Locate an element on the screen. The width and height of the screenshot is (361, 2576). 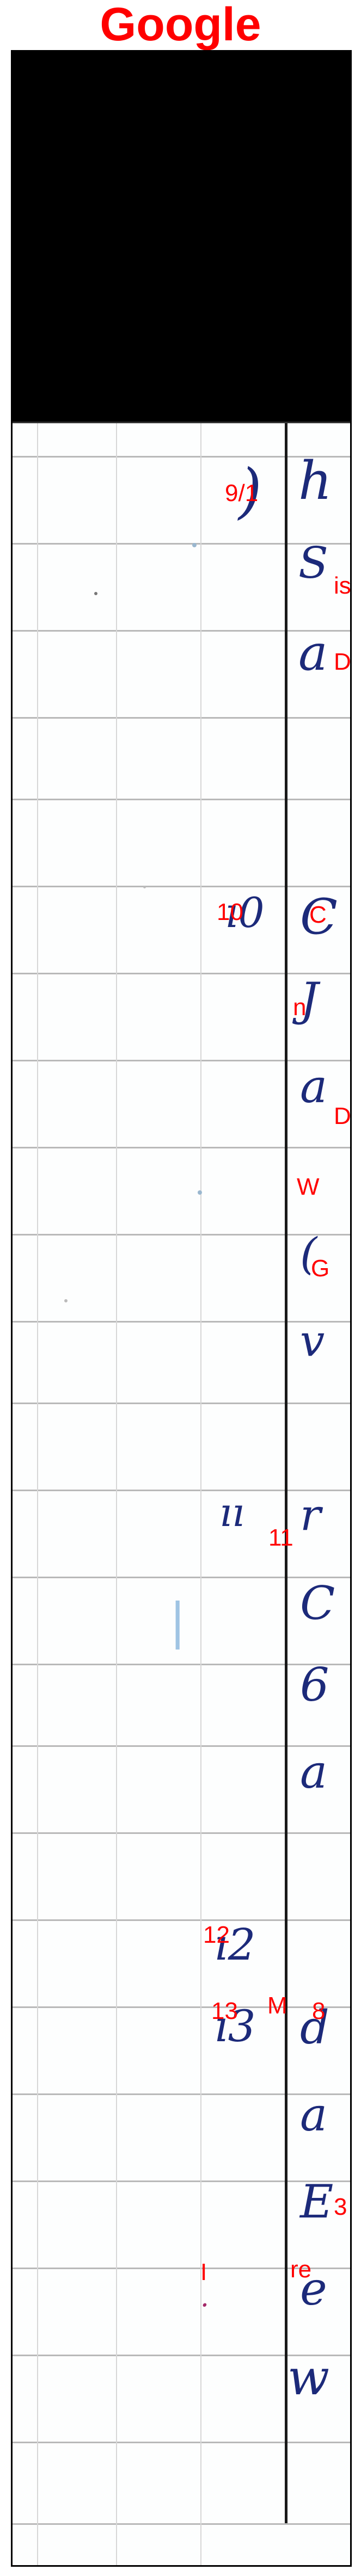
label-10: 10 is located at coordinates (230, 912).